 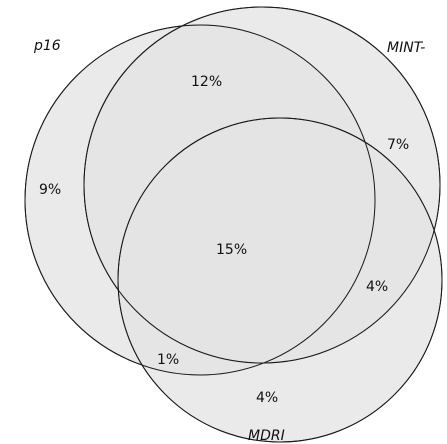 I want to click on region-mint-only: 7%, so click(x=398, y=145).